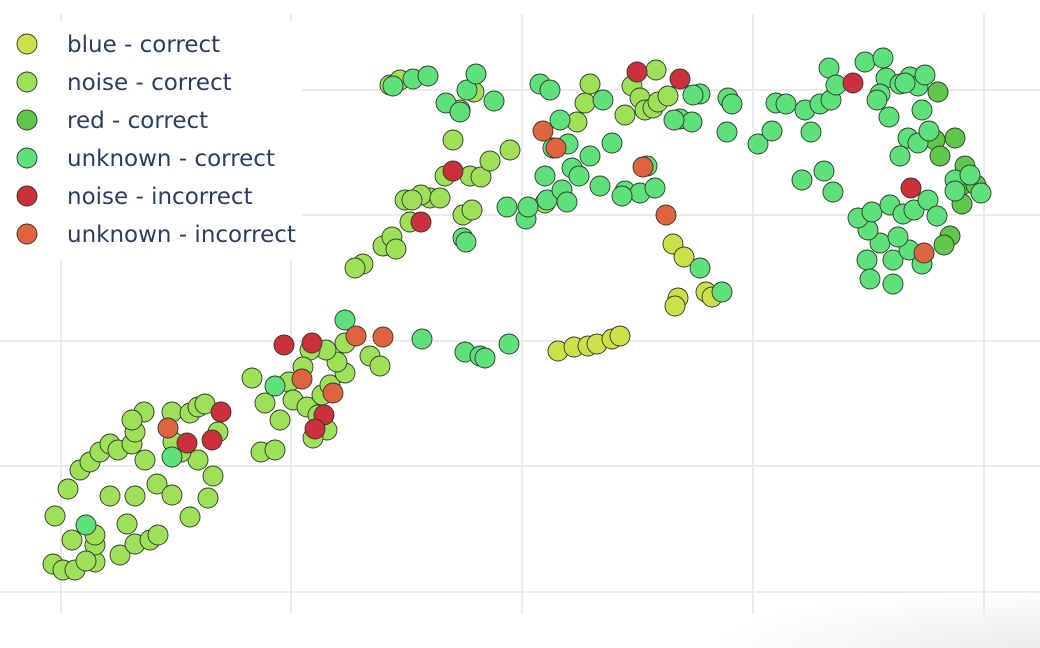 This screenshot has width=1040, height=648. I want to click on legend-item-unknown-correct: unknown - correct, so click(145, 159).